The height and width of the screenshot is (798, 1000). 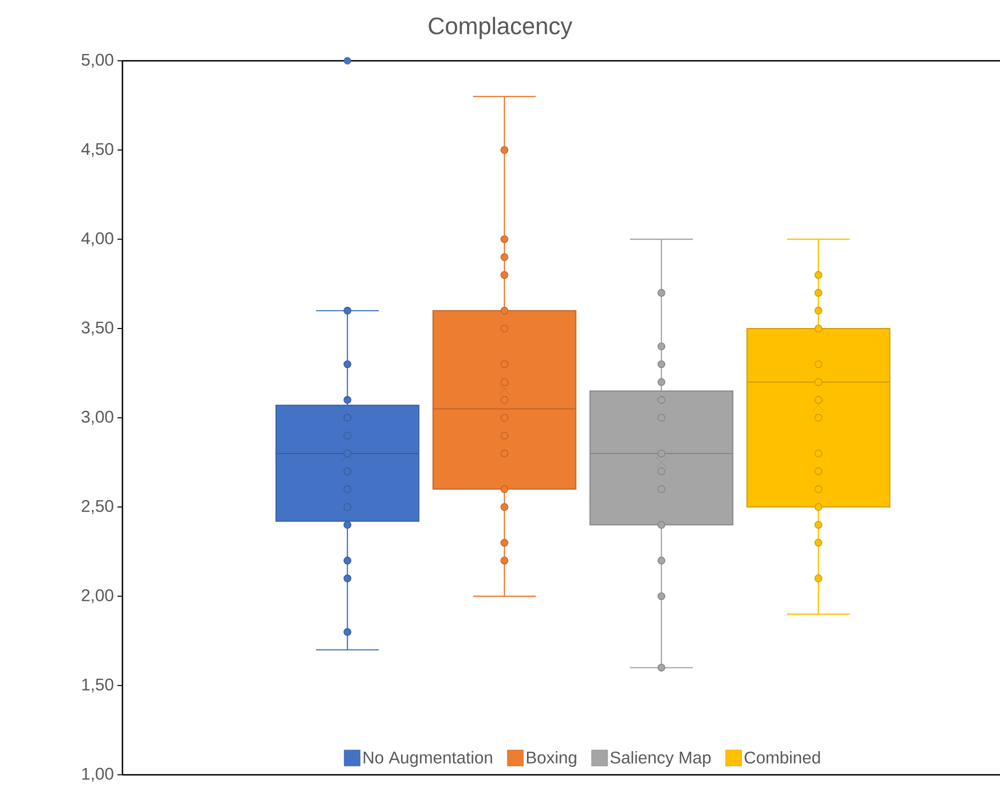 What do you see at coordinates (428, 759) in the screenshot?
I see `legend-label: No Augmentation` at bounding box center [428, 759].